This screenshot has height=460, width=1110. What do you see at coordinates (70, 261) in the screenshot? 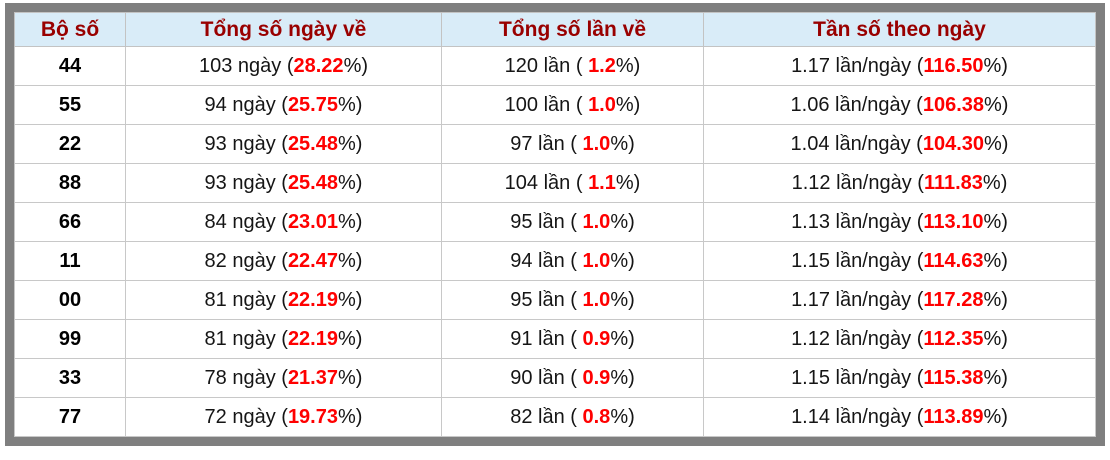
I see `cell-pair: 11` at bounding box center [70, 261].